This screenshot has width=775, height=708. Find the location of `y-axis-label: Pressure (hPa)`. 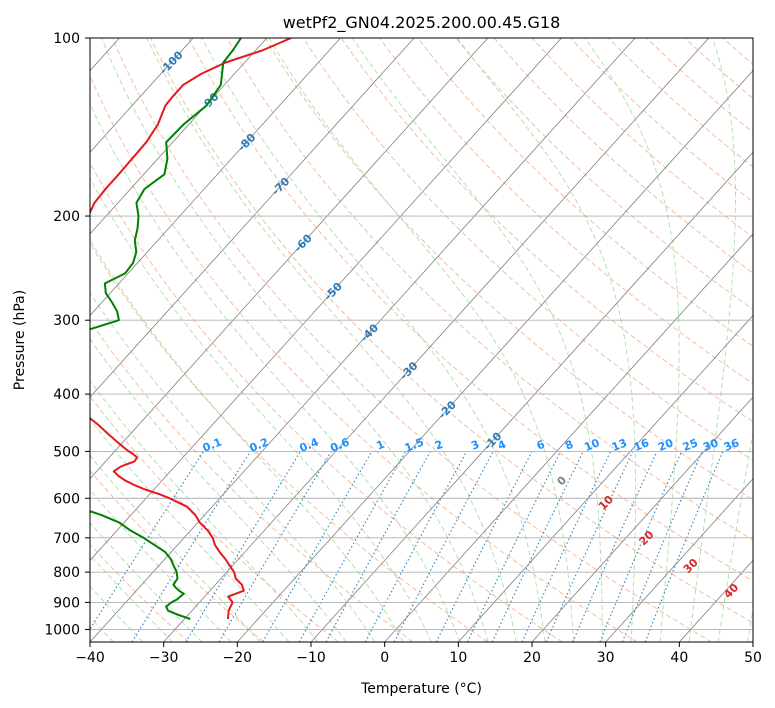

y-axis-label: Pressure (hPa) is located at coordinates (20, 340).